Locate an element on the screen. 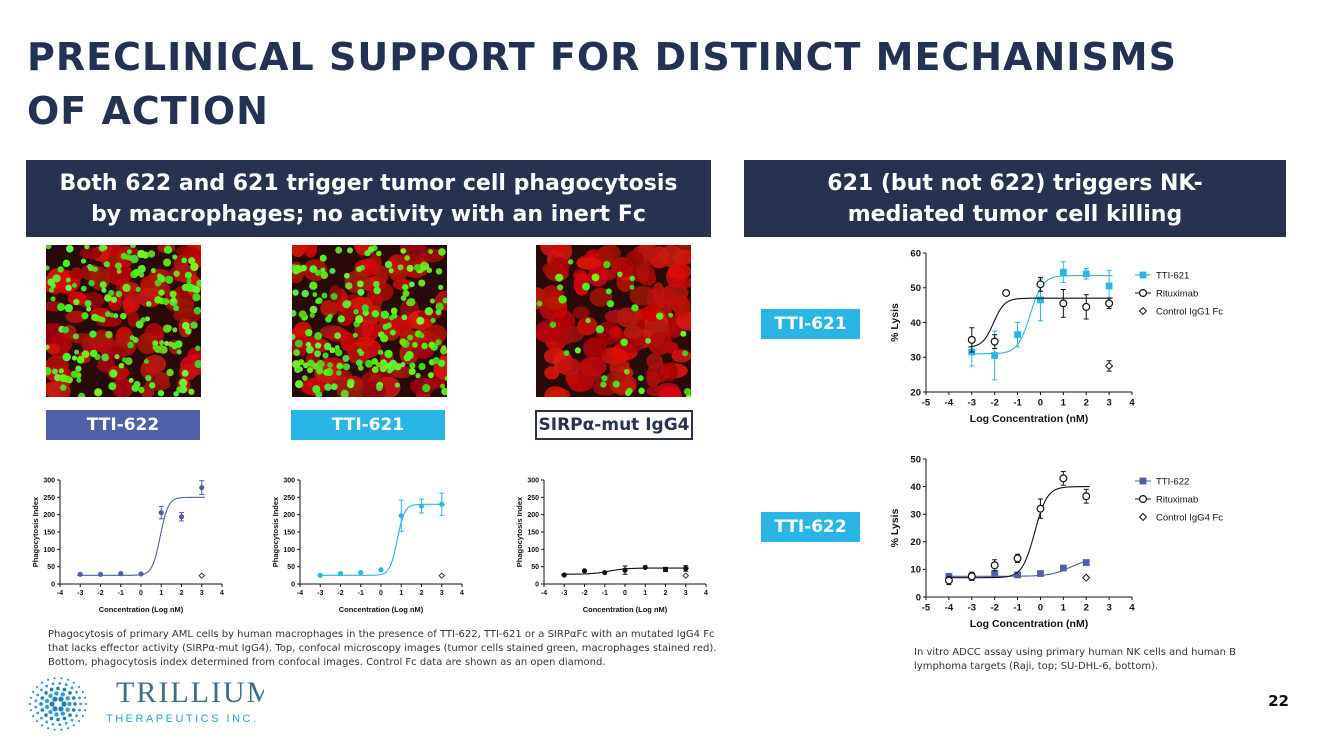  legend-item: TTI-622 is located at coordinates (1162, 482).